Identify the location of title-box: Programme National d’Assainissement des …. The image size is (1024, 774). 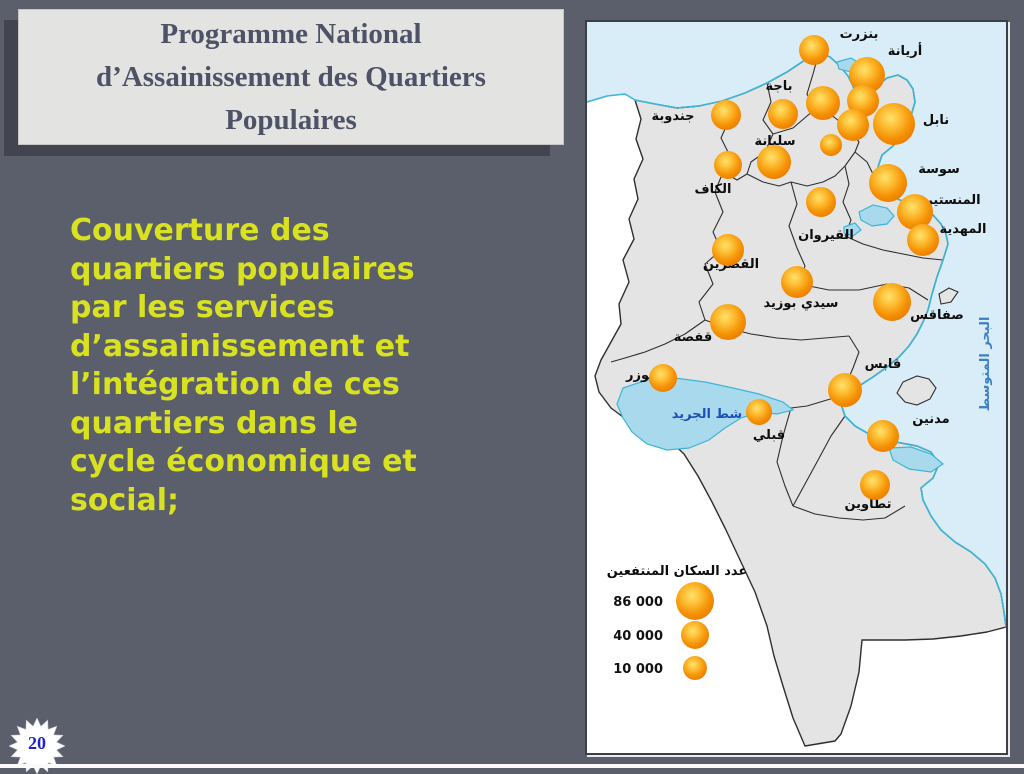
(291, 77).